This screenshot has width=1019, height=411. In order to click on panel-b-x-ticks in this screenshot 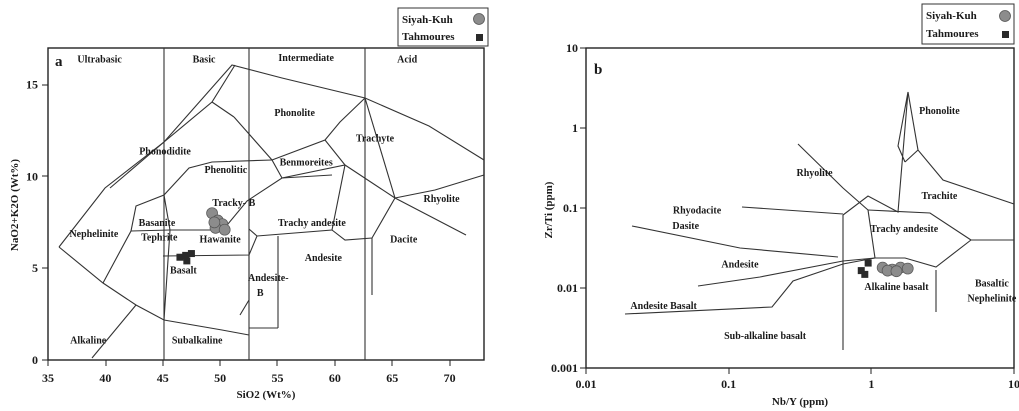, I will do `click(800, 371)`.